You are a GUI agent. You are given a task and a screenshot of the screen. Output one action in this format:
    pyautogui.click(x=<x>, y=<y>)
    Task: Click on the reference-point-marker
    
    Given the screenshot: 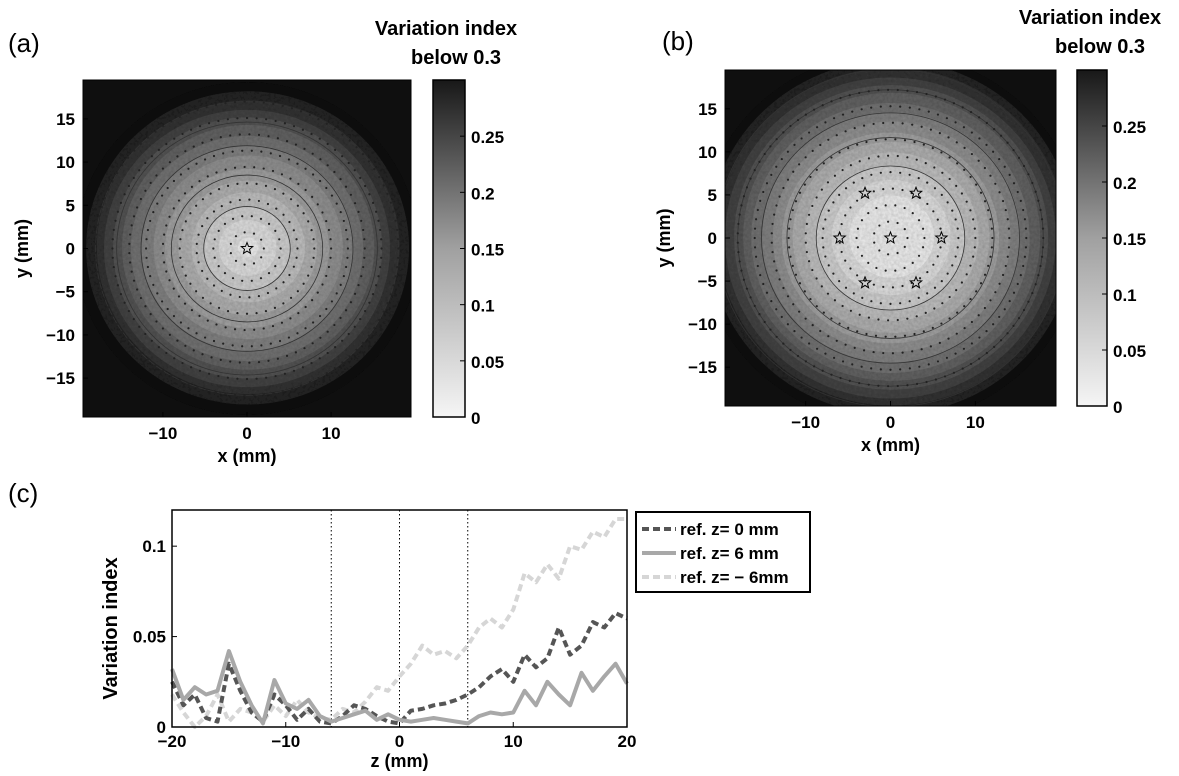 What is the action you would take?
    pyautogui.click(x=864, y=282)
    